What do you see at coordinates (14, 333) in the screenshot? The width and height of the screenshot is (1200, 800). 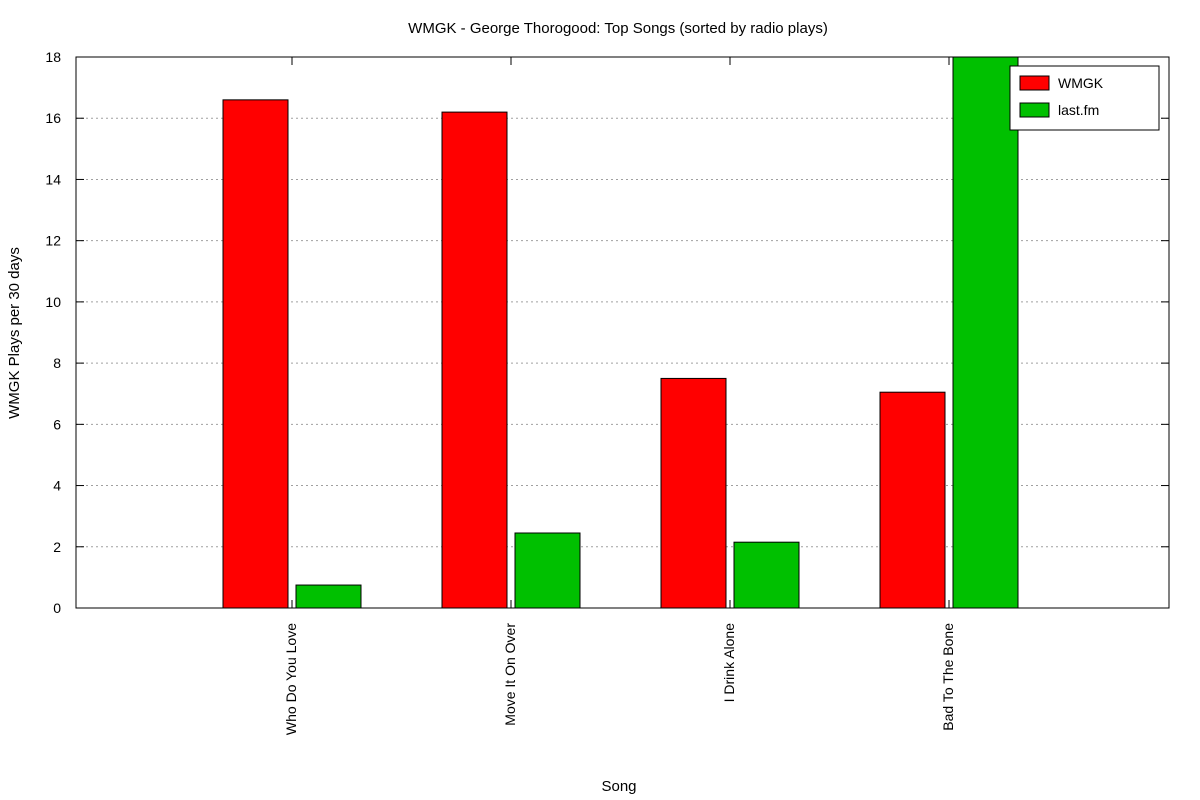 I see `y-axis-title: WMGK Plays per 30 days` at bounding box center [14, 333].